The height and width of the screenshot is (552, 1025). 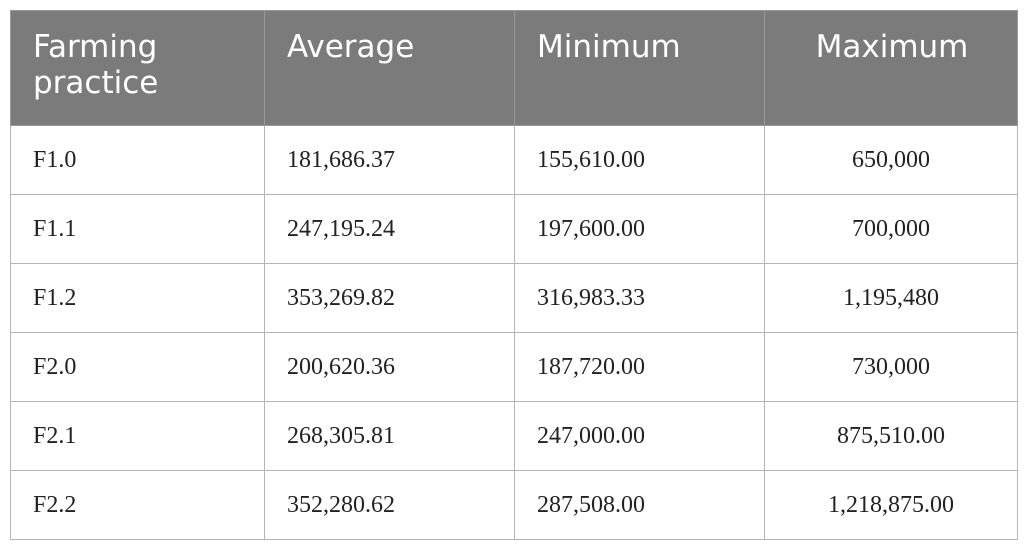 What do you see at coordinates (639, 229) in the screenshot?
I see `cell-minimum: 197,600.00` at bounding box center [639, 229].